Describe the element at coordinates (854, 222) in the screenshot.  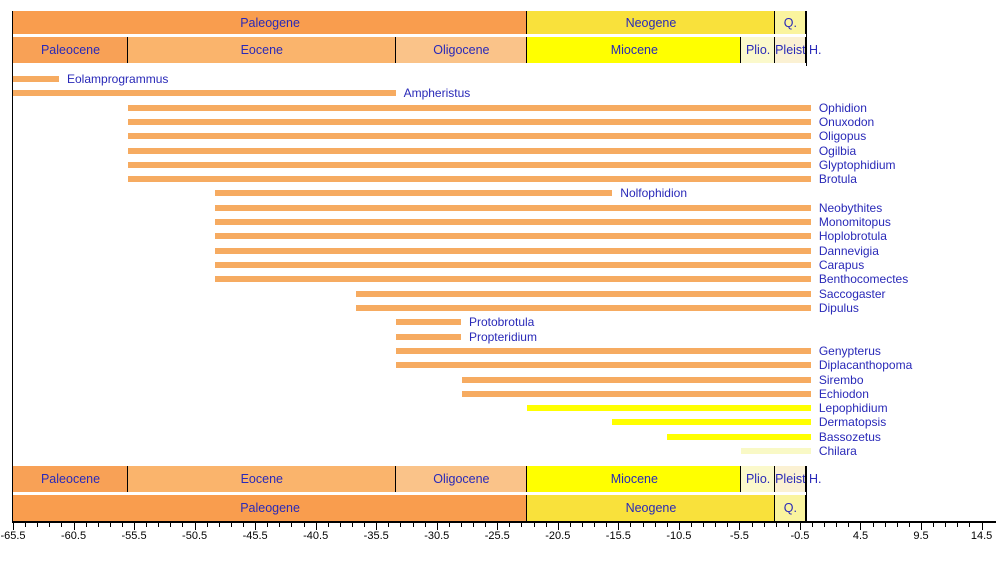
I see `taxon-label-monomitopus: Monomitopus` at that location.